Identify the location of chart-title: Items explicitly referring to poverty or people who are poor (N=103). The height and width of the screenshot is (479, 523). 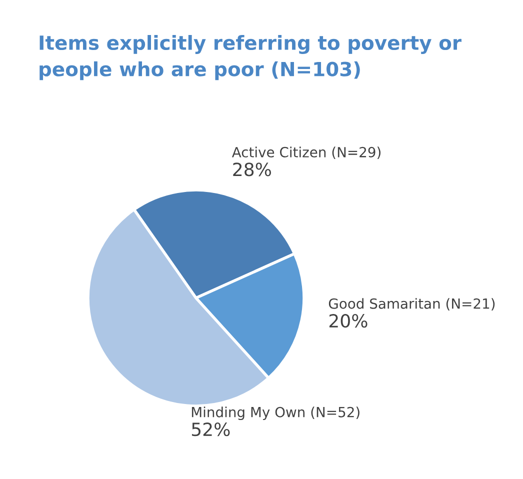
(251, 57).